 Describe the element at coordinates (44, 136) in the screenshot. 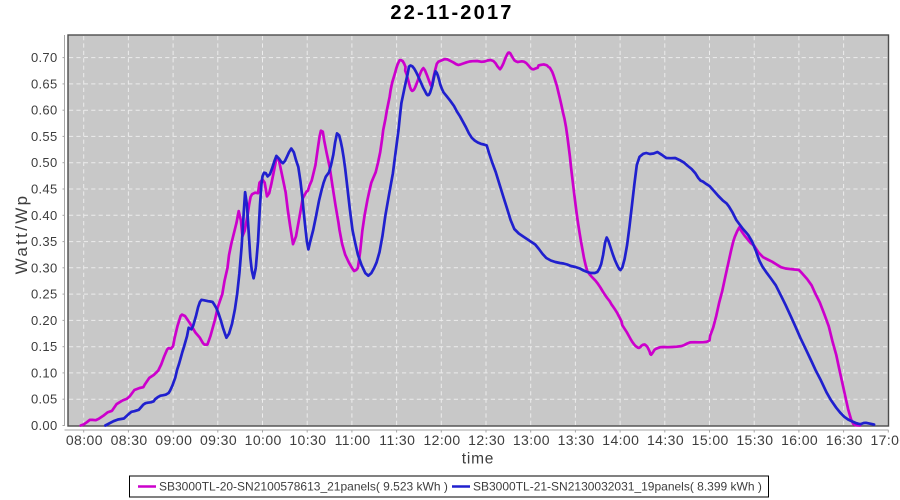

I see `svg-text: 0.55` at that location.